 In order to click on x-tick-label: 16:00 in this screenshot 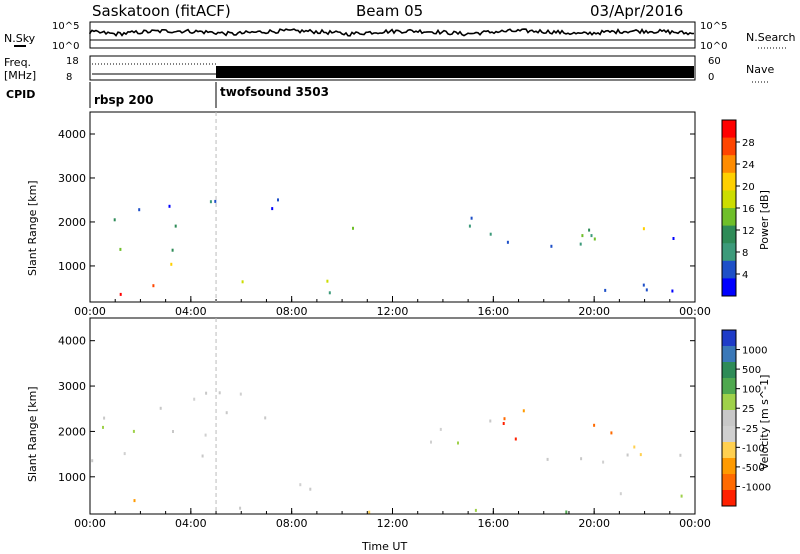, I will do `click(493, 523)`.